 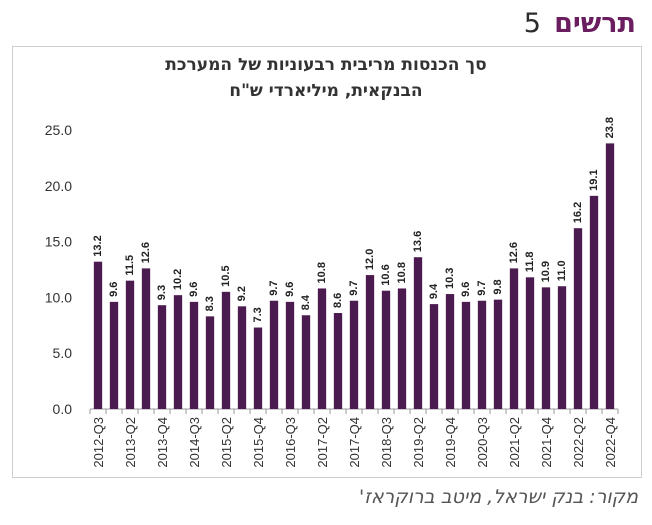 What do you see at coordinates (578, 442) in the screenshot?
I see `x-tick-label: 2022-Q2` at bounding box center [578, 442].